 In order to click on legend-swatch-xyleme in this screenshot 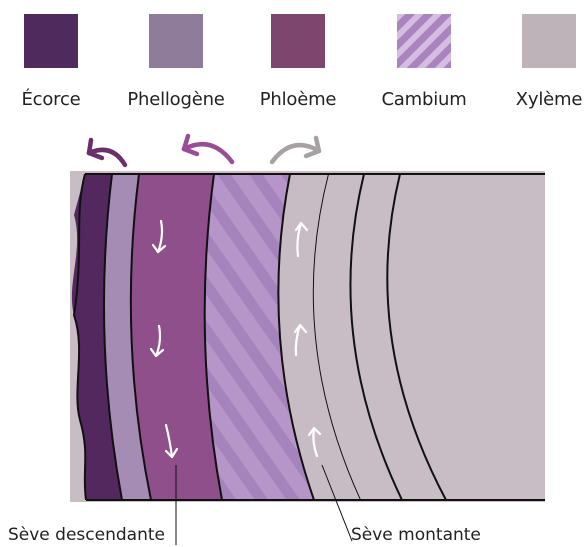, I will do `click(549, 41)`.